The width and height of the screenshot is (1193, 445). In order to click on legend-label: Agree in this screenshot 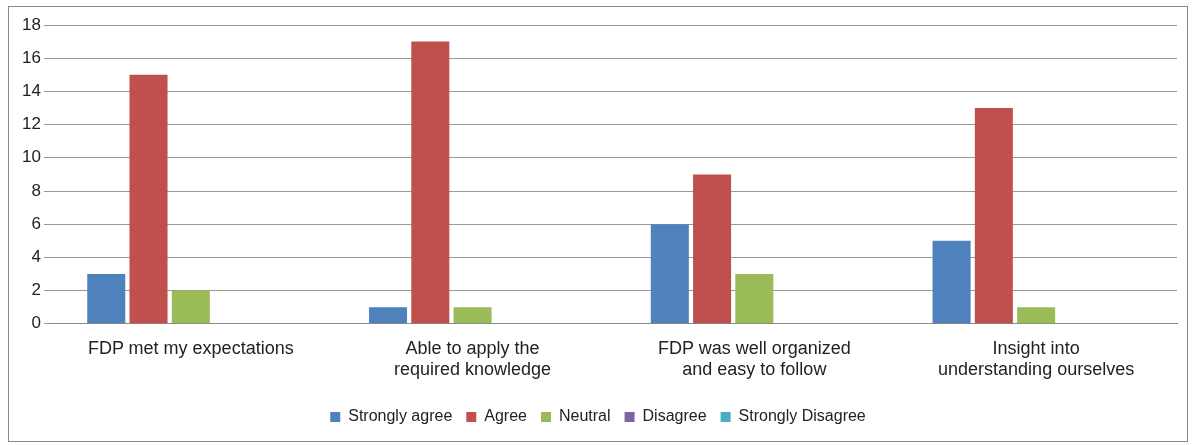, I will do `click(506, 416)`.